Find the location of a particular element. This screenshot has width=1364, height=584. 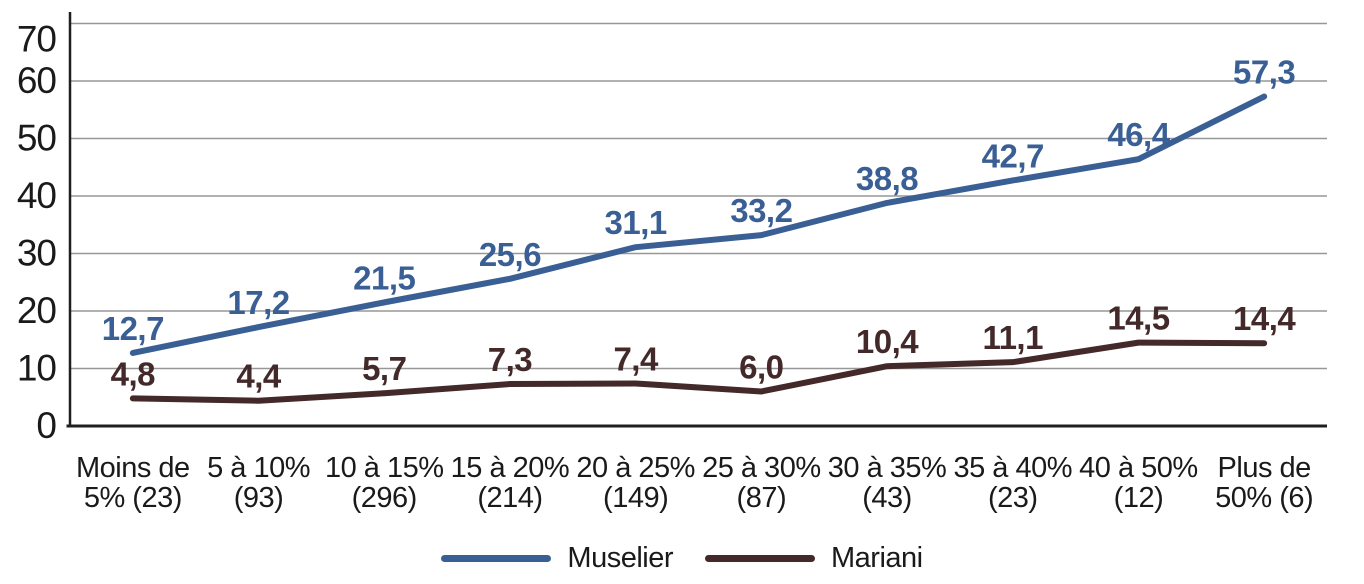

data-label-muselier: 21,5 is located at coordinates (384, 277).